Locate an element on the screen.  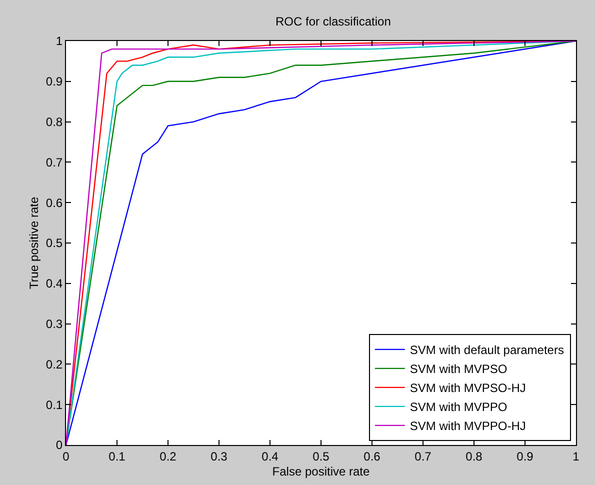
y-tick-label: 0.7 is located at coordinates (54, 162).